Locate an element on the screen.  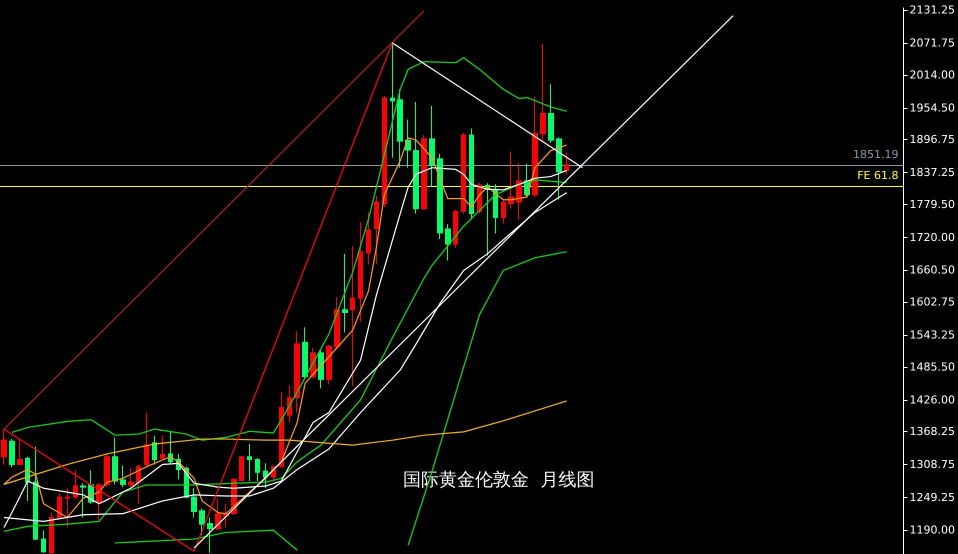
y-tick-label: 1837.25 is located at coordinates (933, 173).